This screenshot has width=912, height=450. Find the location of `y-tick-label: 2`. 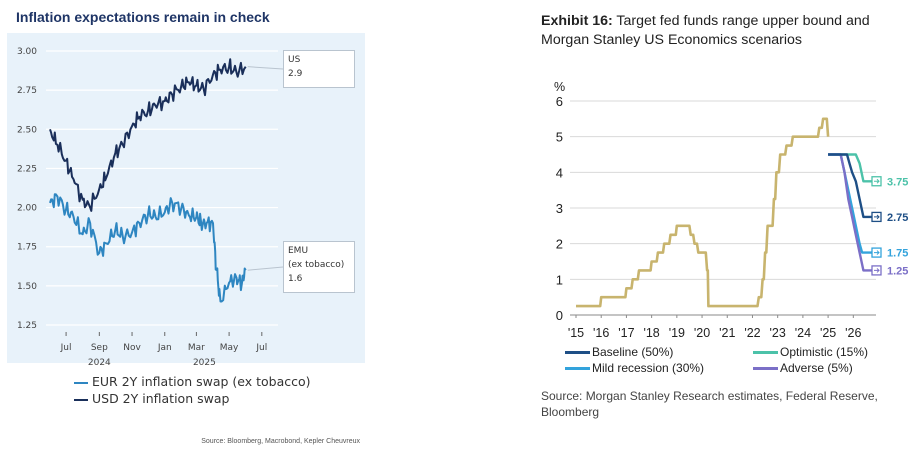

y-tick-label: 2 is located at coordinates (559, 244).